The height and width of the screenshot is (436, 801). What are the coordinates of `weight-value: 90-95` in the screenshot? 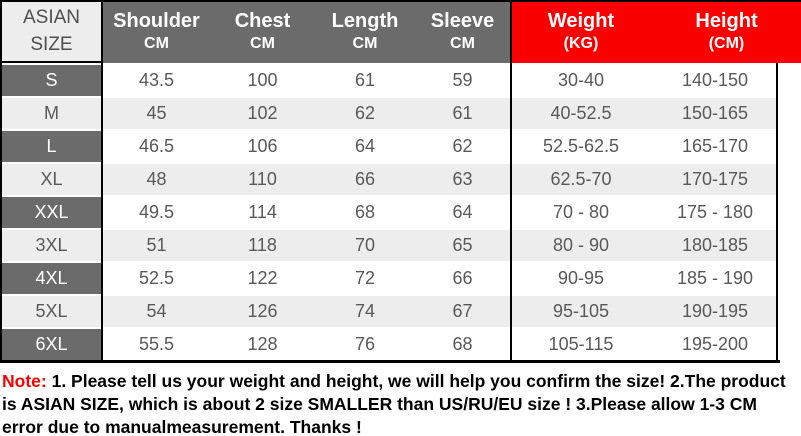 It's located at (581, 278).